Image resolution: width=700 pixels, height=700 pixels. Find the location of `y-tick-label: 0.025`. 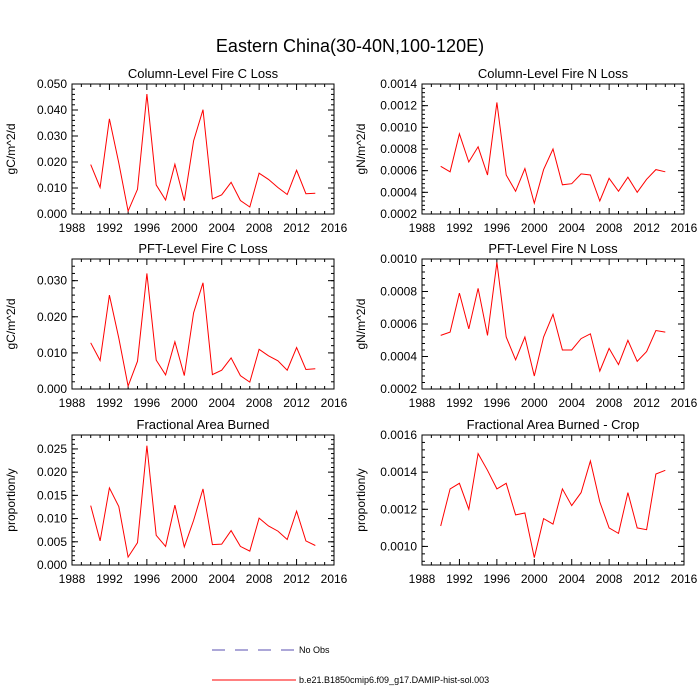

y-tick-label: 0.025 is located at coordinates (52, 449).